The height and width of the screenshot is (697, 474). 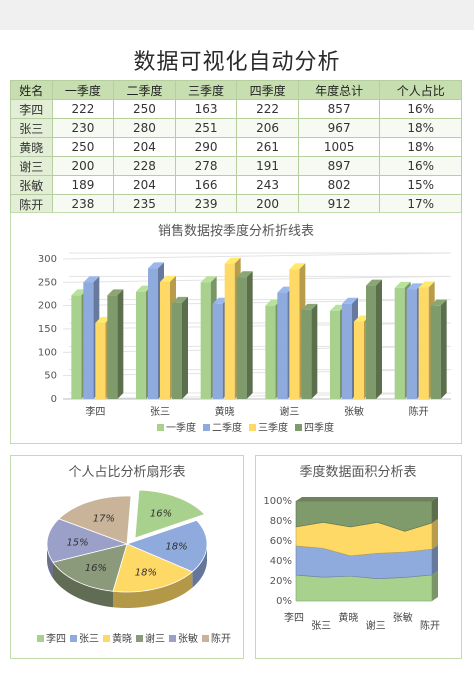 I want to click on area-band-side, so click(x=435, y=510).